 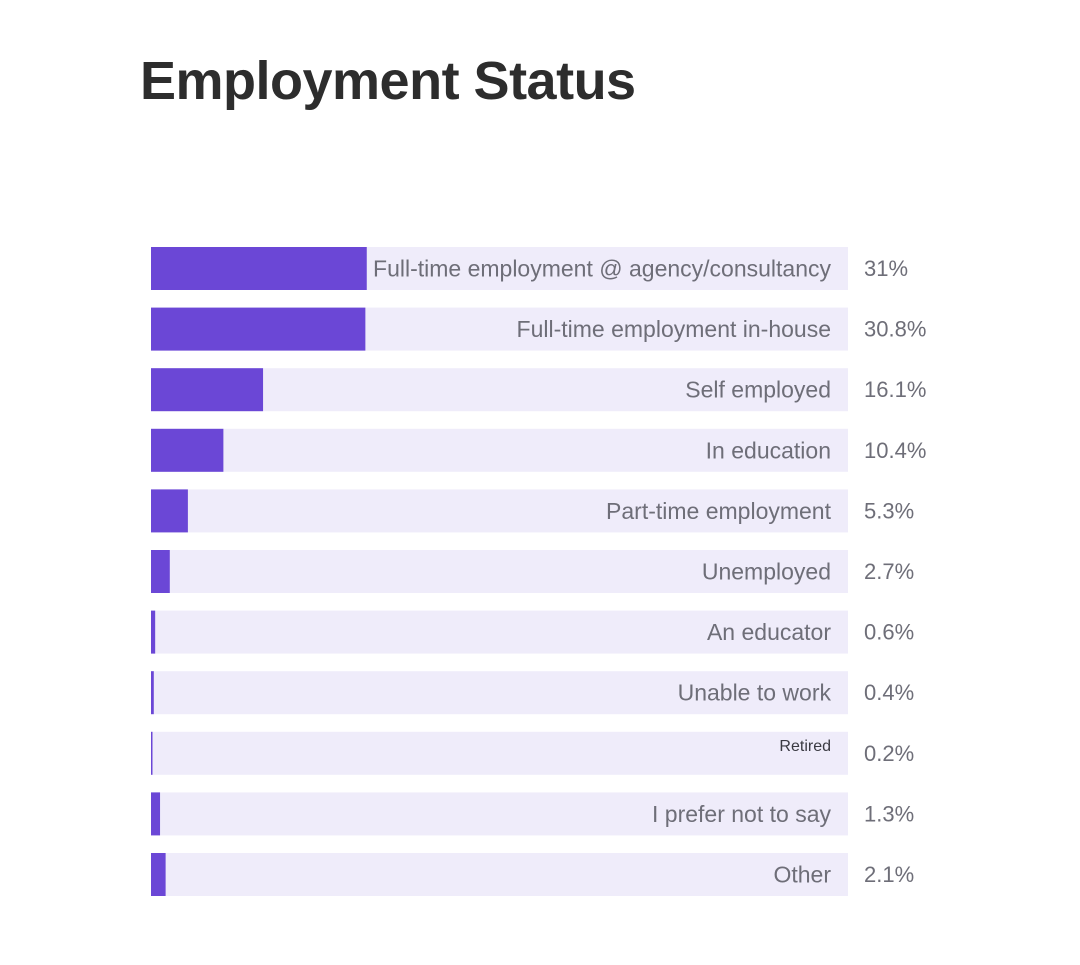 What do you see at coordinates (889, 753) in the screenshot?
I see `value-label: 0.2%` at bounding box center [889, 753].